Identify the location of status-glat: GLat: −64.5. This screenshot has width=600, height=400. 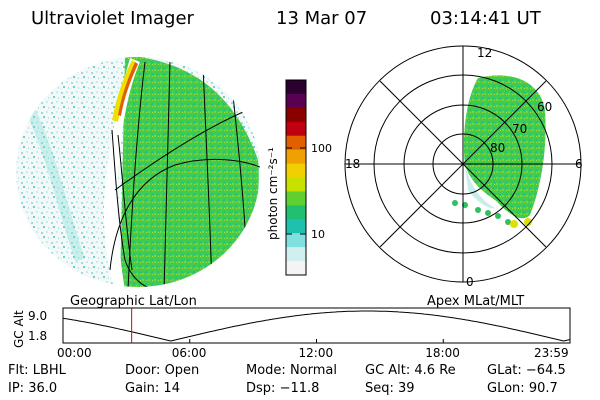
(526, 370).